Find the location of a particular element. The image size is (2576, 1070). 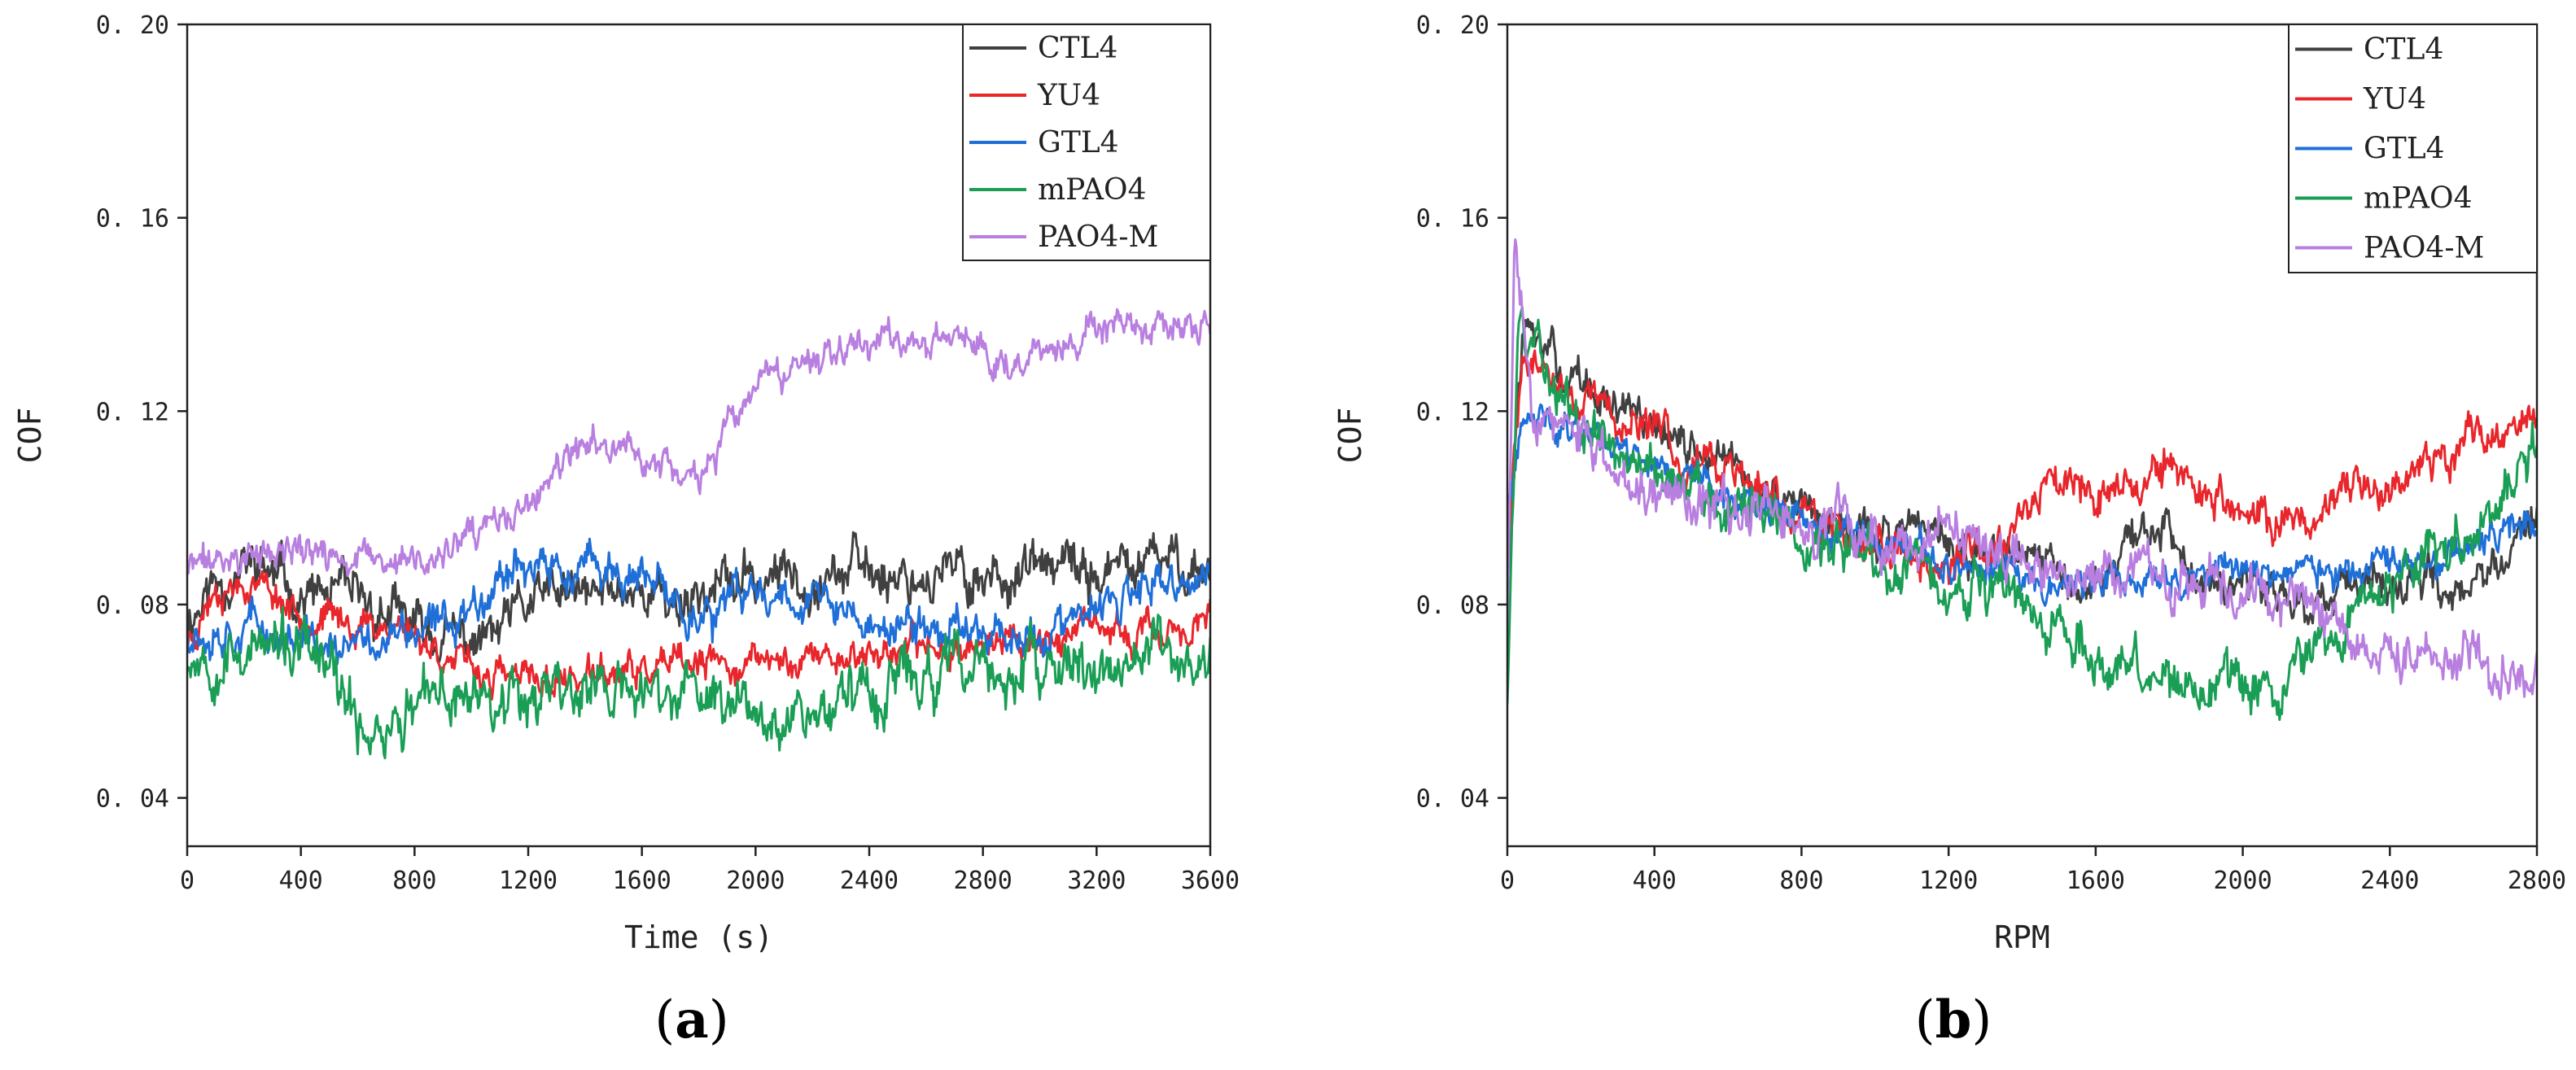

x-axis-title-a: Time (s) is located at coordinates (698, 937).